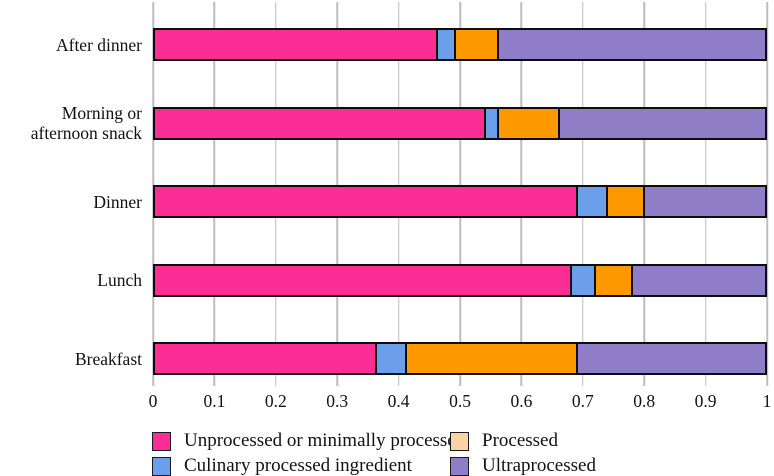 The width and height of the screenshot is (774, 476). What do you see at coordinates (108, 358) in the screenshot?
I see `category-label-breakfast: Breakfast` at bounding box center [108, 358].